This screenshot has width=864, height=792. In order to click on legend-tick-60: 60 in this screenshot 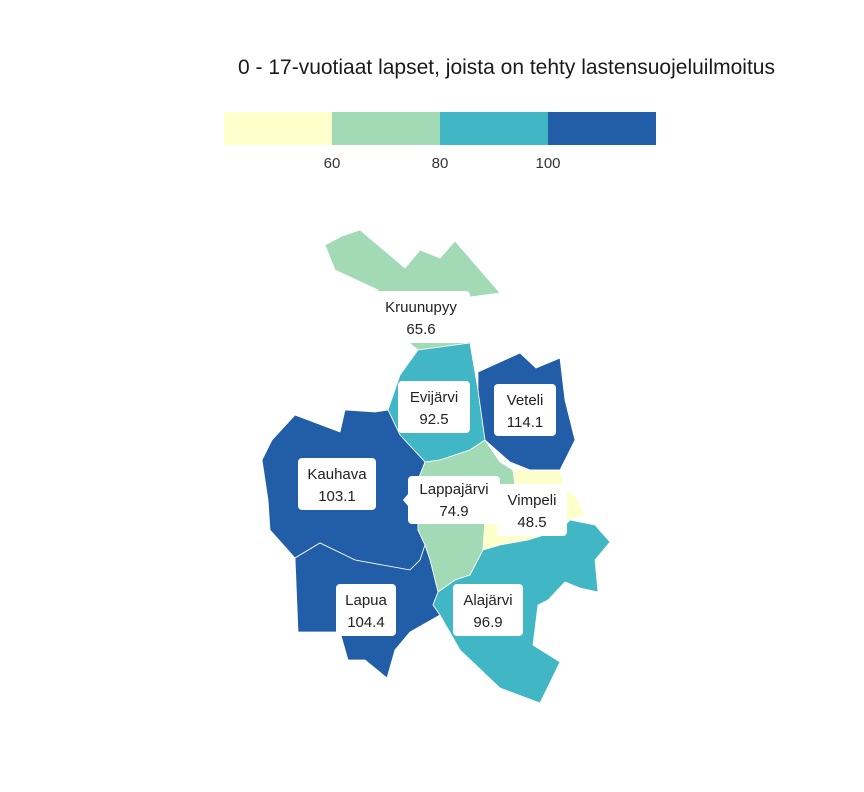, I will do `click(332, 163)`.